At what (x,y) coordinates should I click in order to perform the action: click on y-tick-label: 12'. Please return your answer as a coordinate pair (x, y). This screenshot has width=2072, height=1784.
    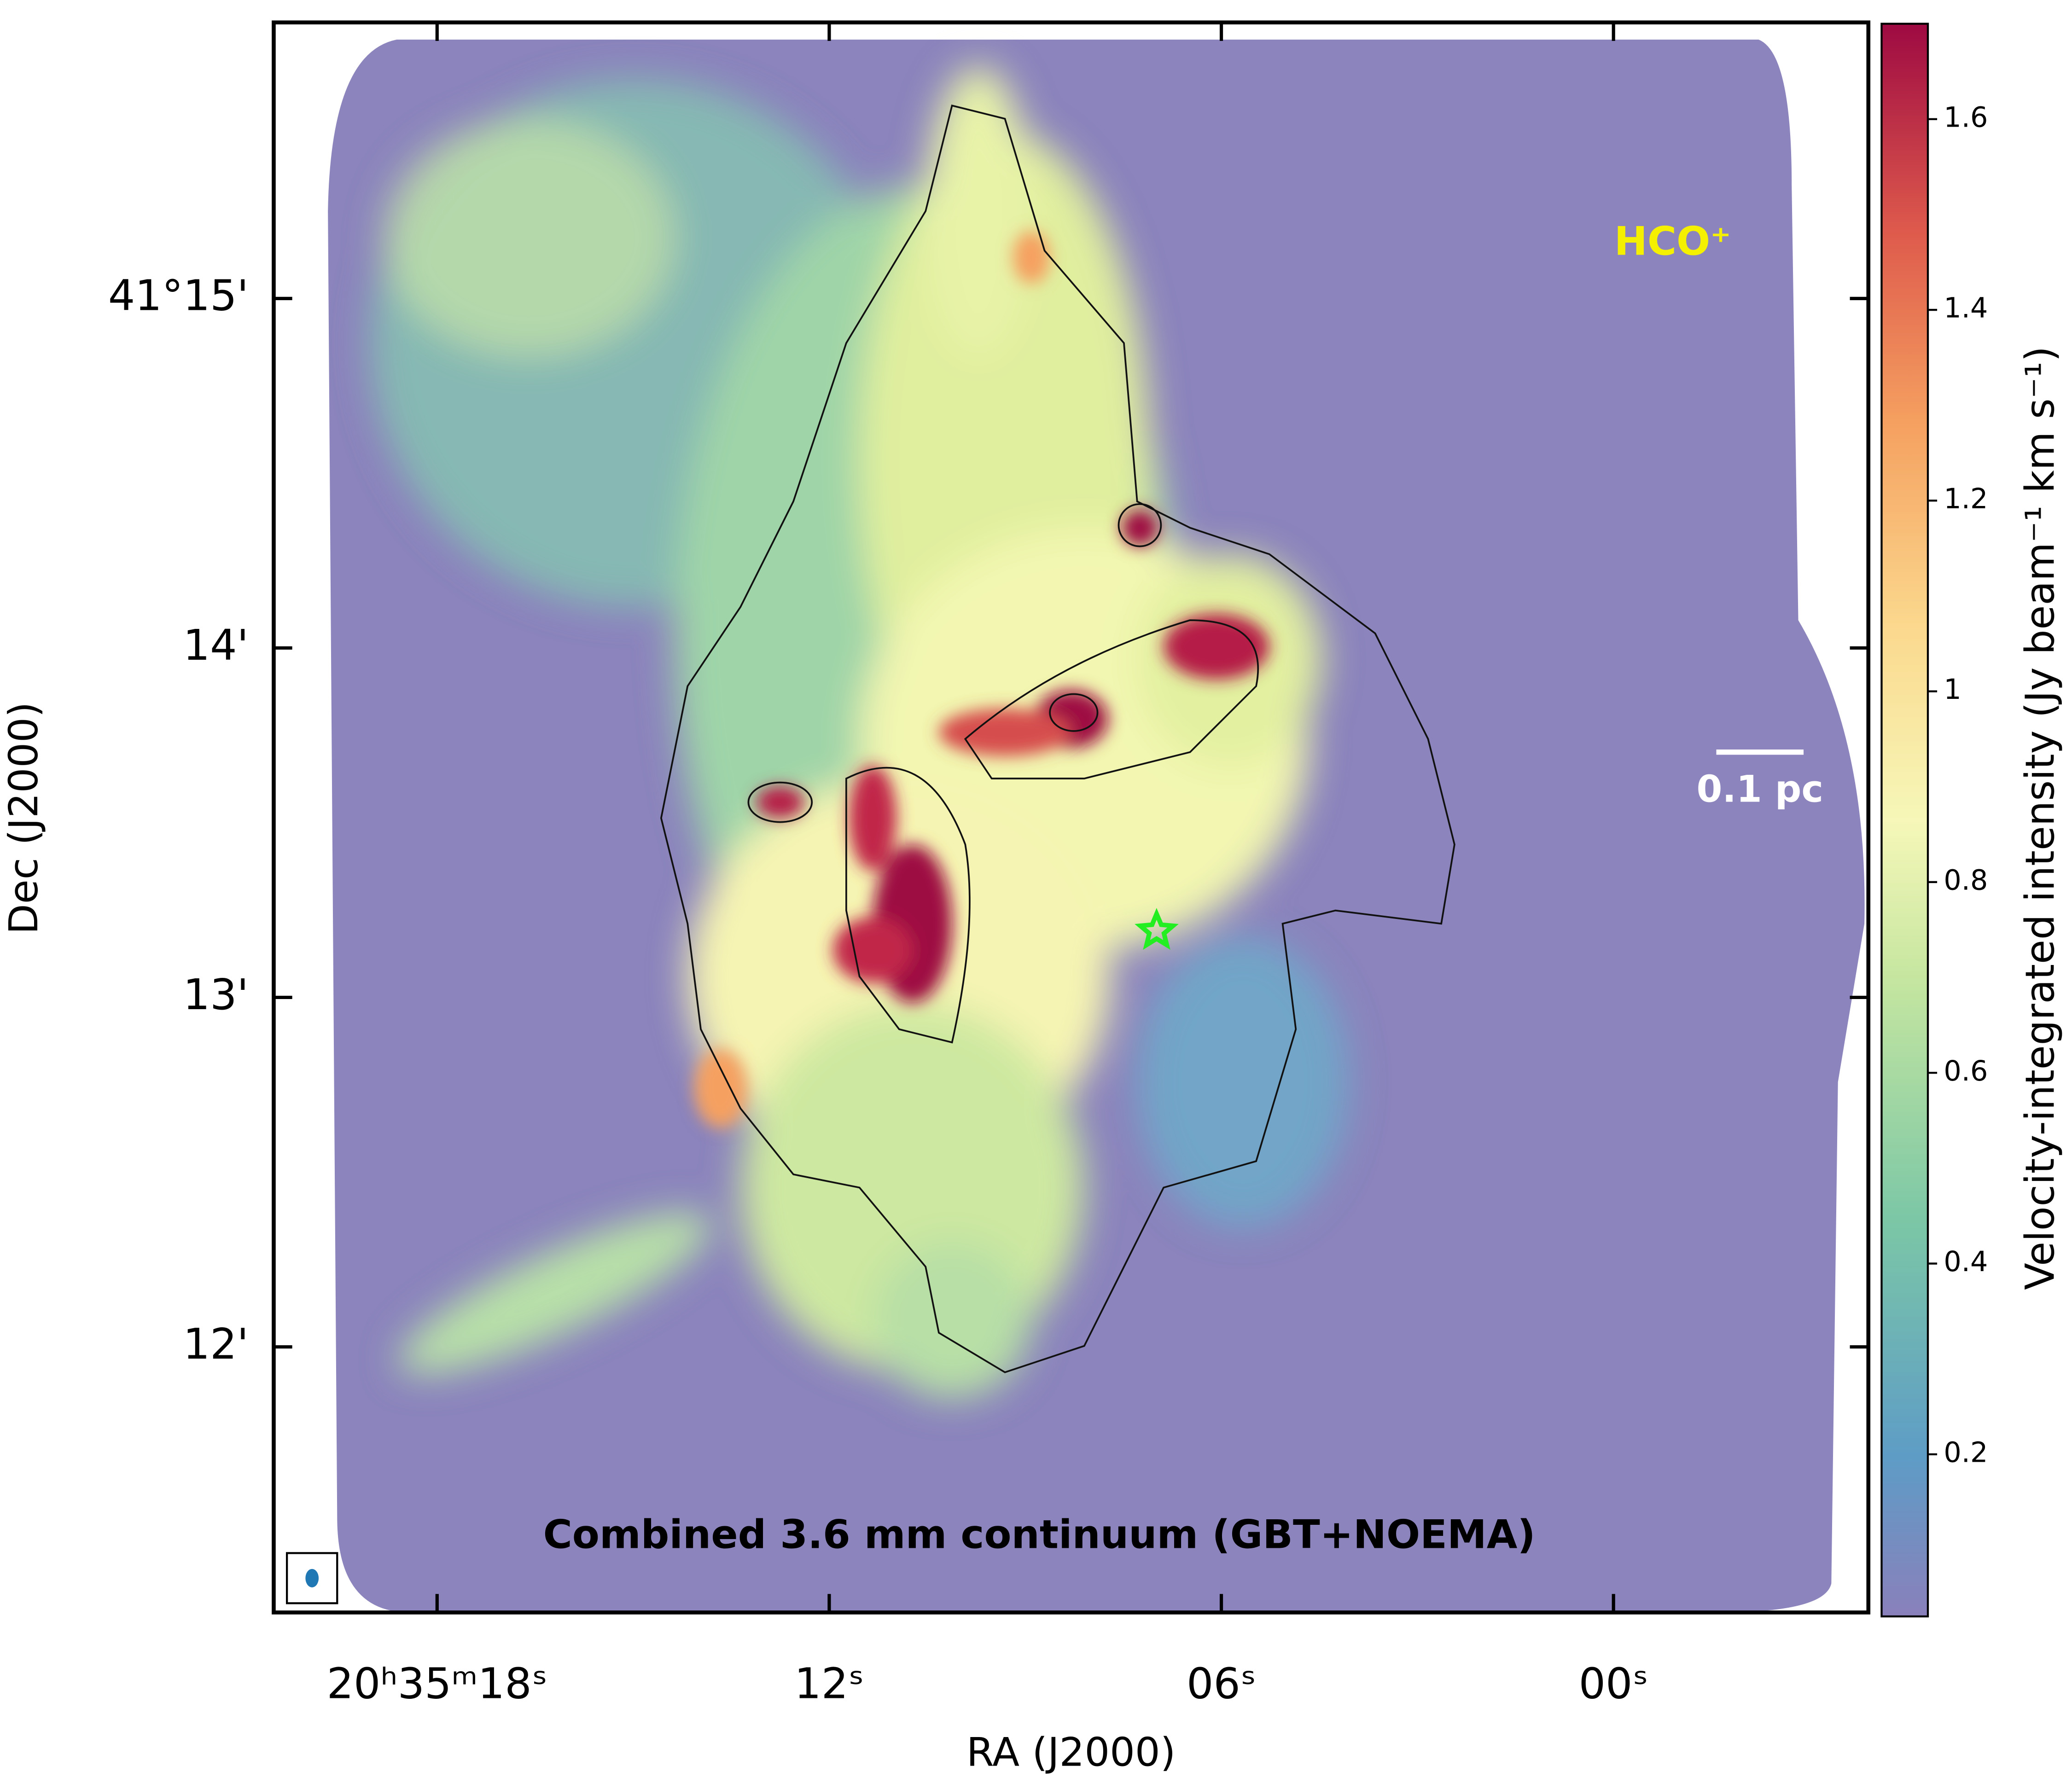
    Looking at the image, I should click on (216, 1344).